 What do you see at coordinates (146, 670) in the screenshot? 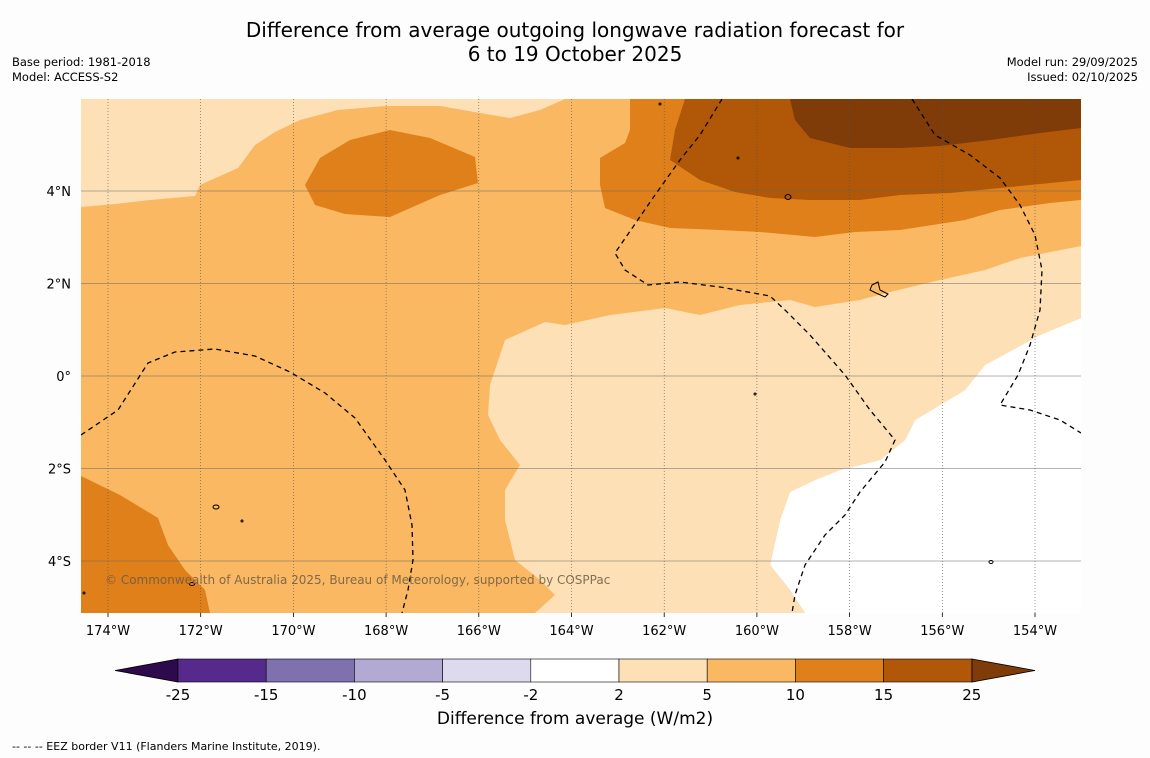
I see `colorbar-extend-low` at bounding box center [146, 670].